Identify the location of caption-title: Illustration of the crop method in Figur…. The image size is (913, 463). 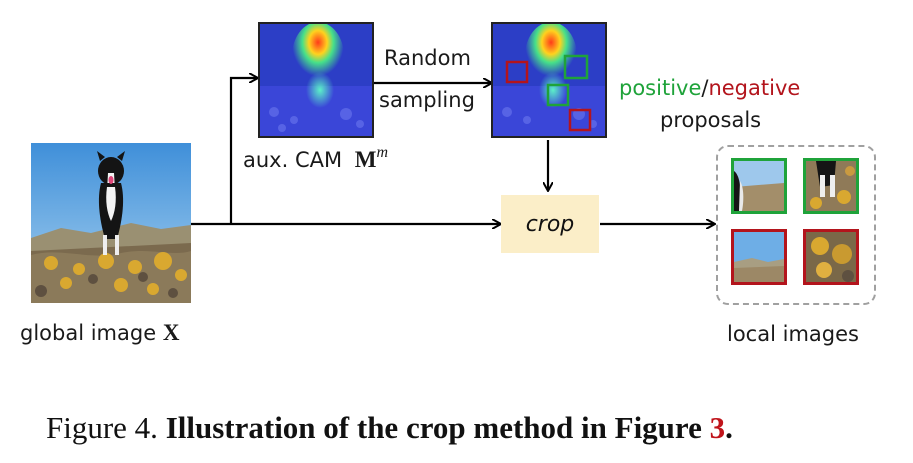
(433, 427).